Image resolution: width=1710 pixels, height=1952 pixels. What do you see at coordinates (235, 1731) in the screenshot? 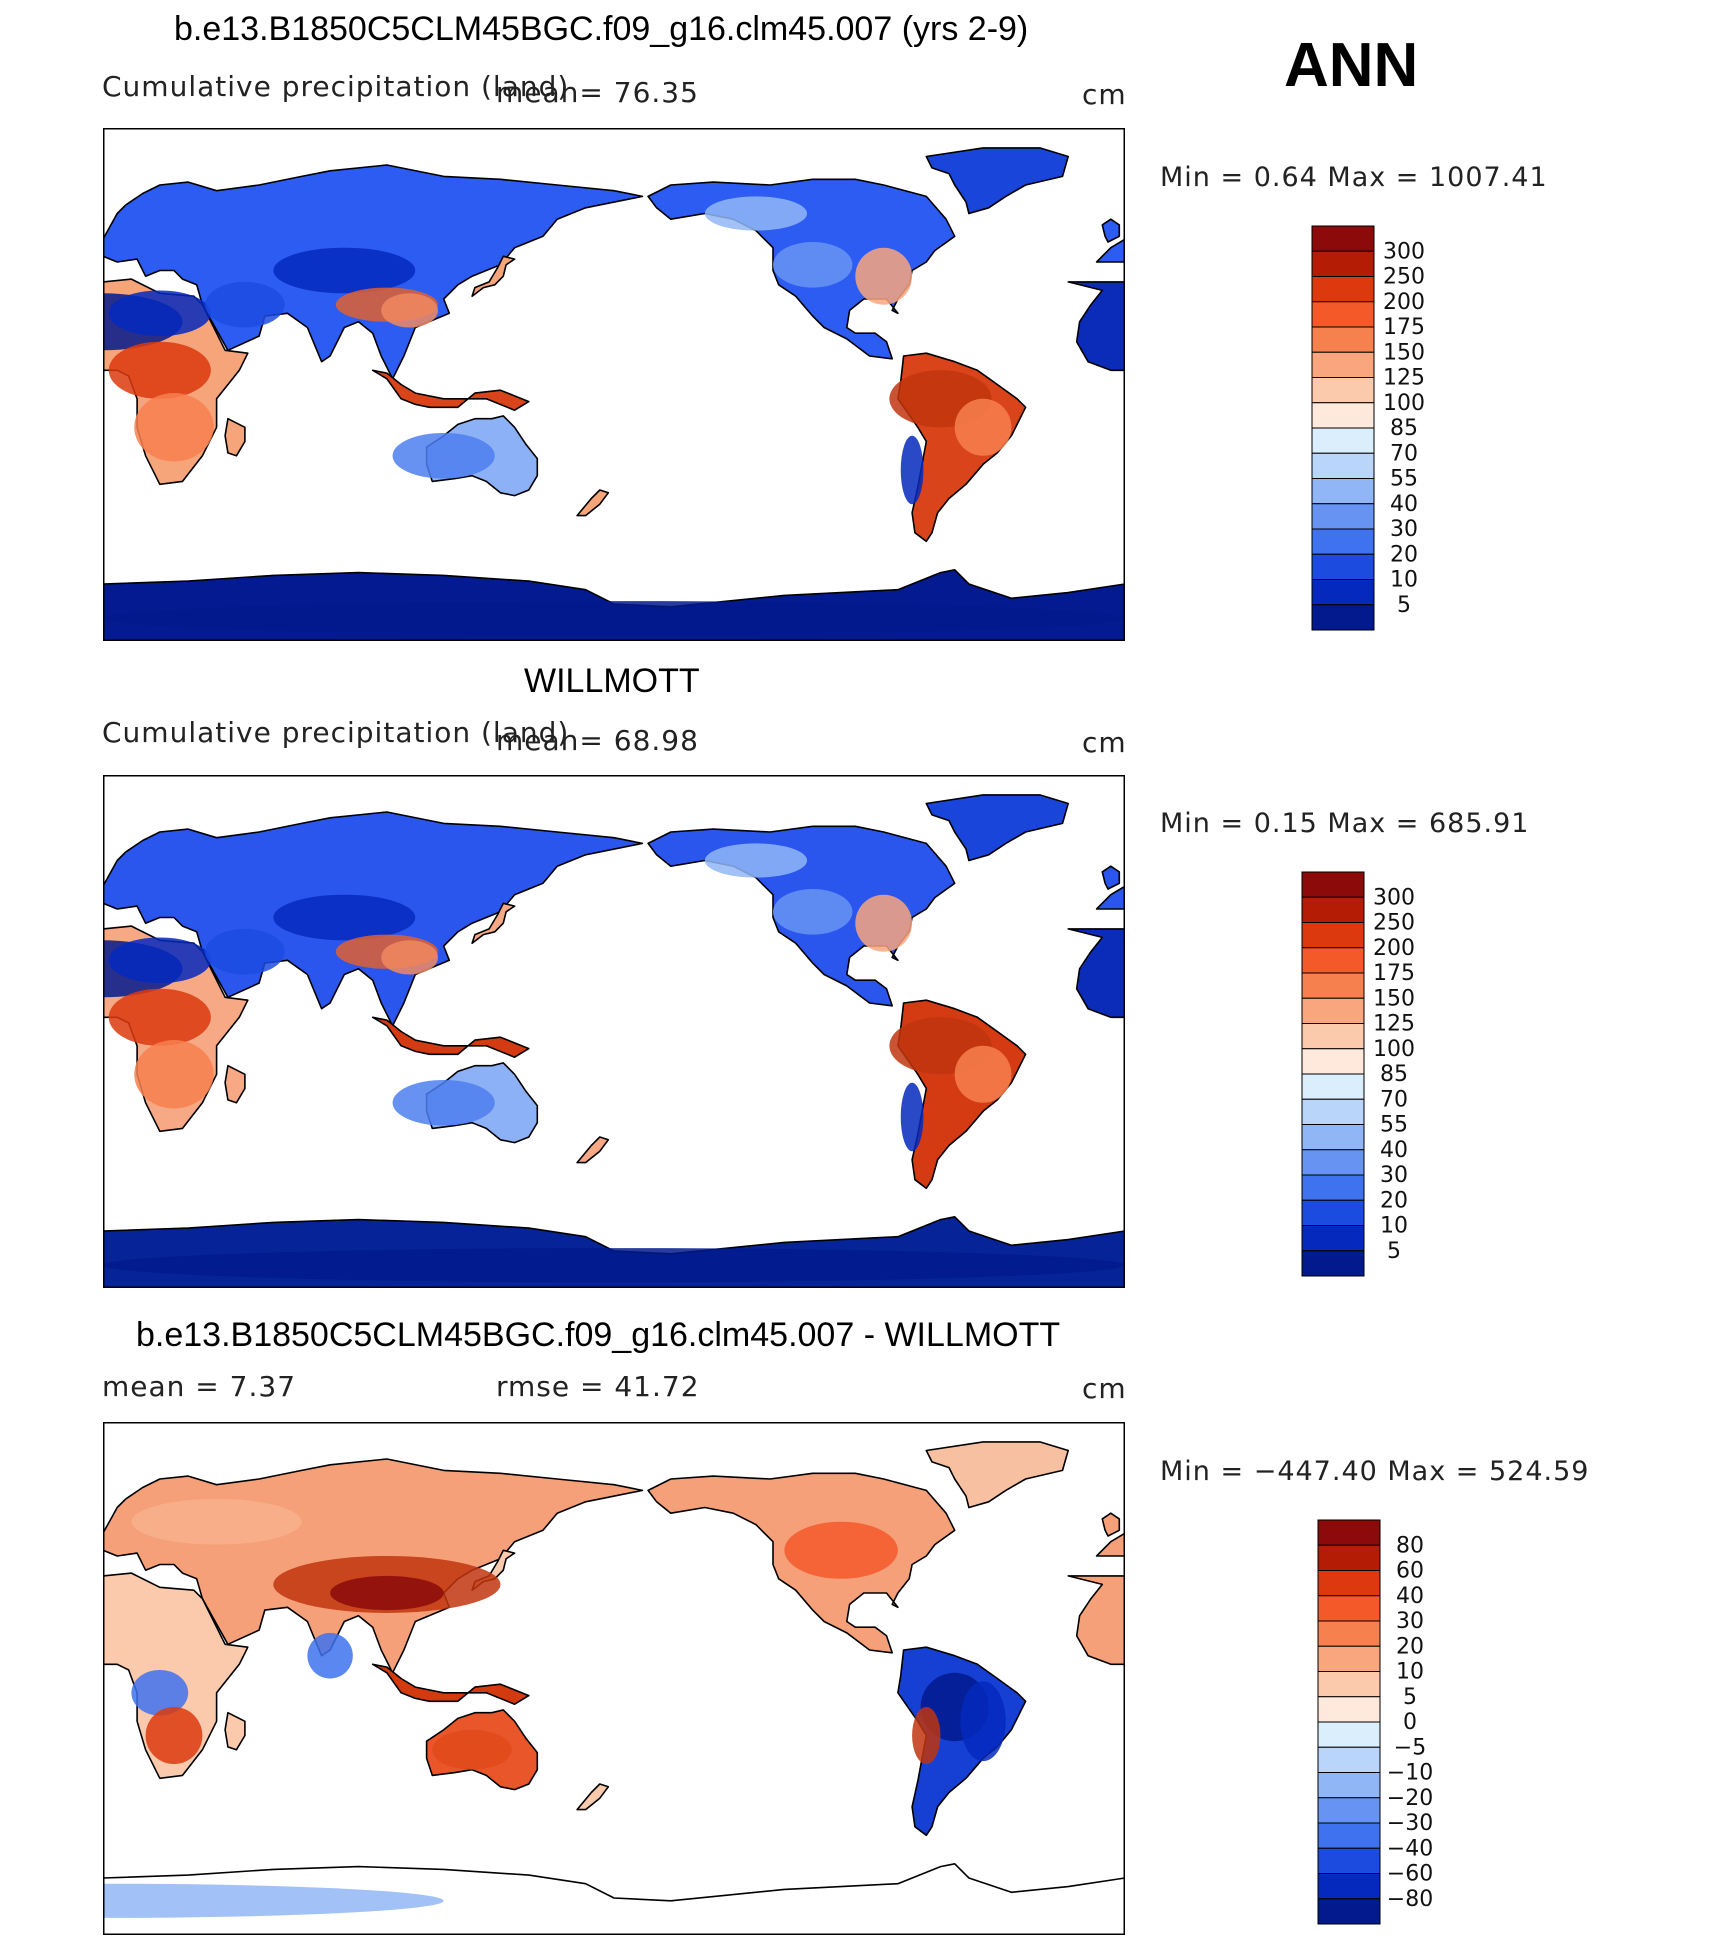
I see `landmass-madagascar` at bounding box center [235, 1731].